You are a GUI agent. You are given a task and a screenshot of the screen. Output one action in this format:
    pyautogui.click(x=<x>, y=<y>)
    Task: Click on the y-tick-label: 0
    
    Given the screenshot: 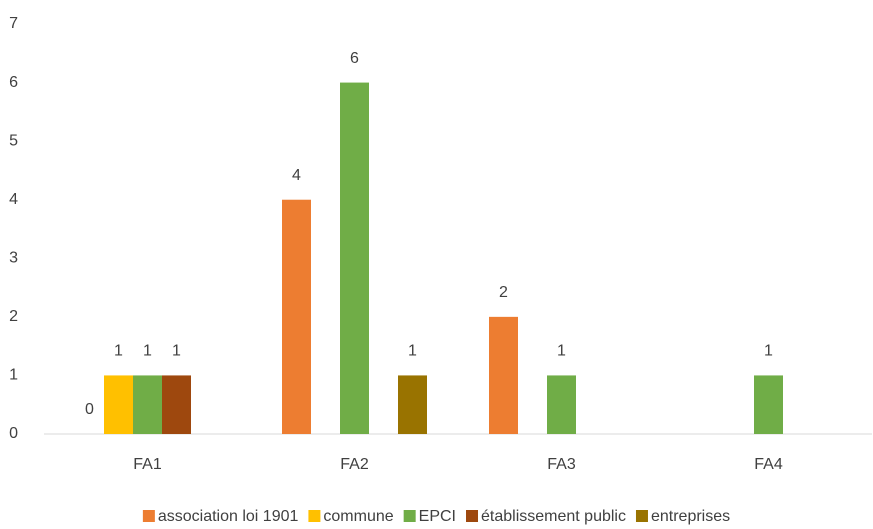 What is the action you would take?
    pyautogui.click(x=13, y=433)
    